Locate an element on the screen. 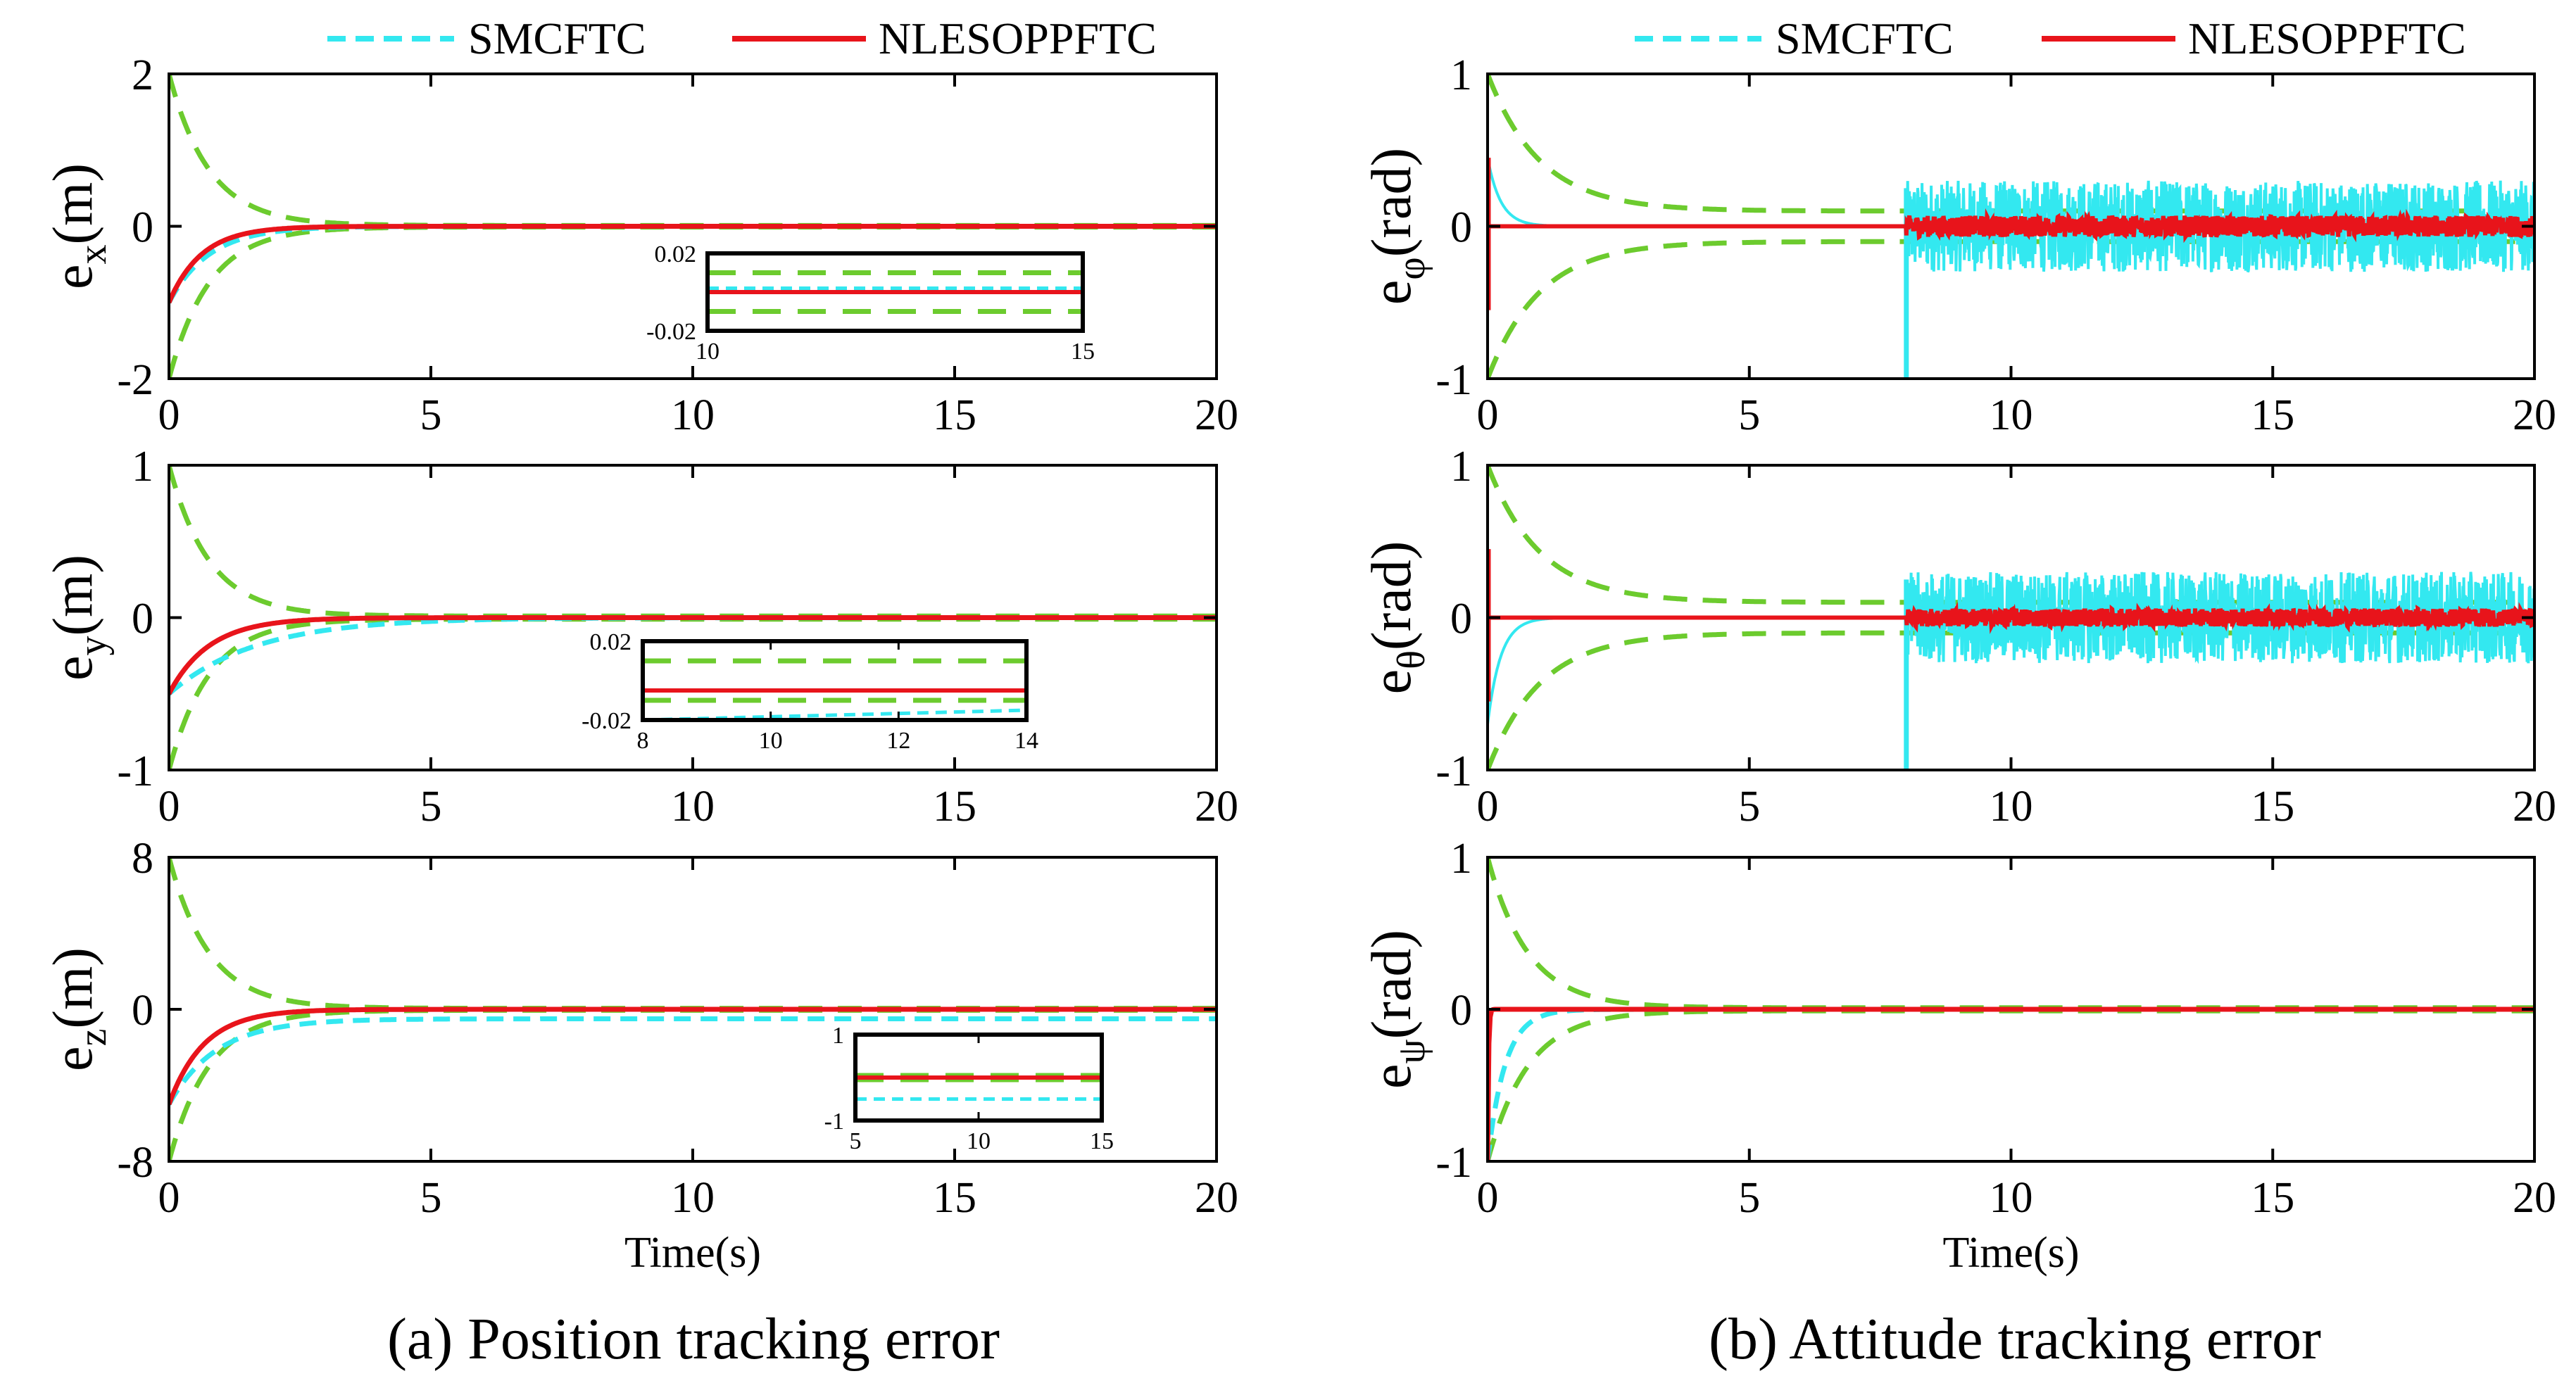 This screenshot has height=1395, width=2576. plot-area-epsi is located at coordinates (2011, 1009).